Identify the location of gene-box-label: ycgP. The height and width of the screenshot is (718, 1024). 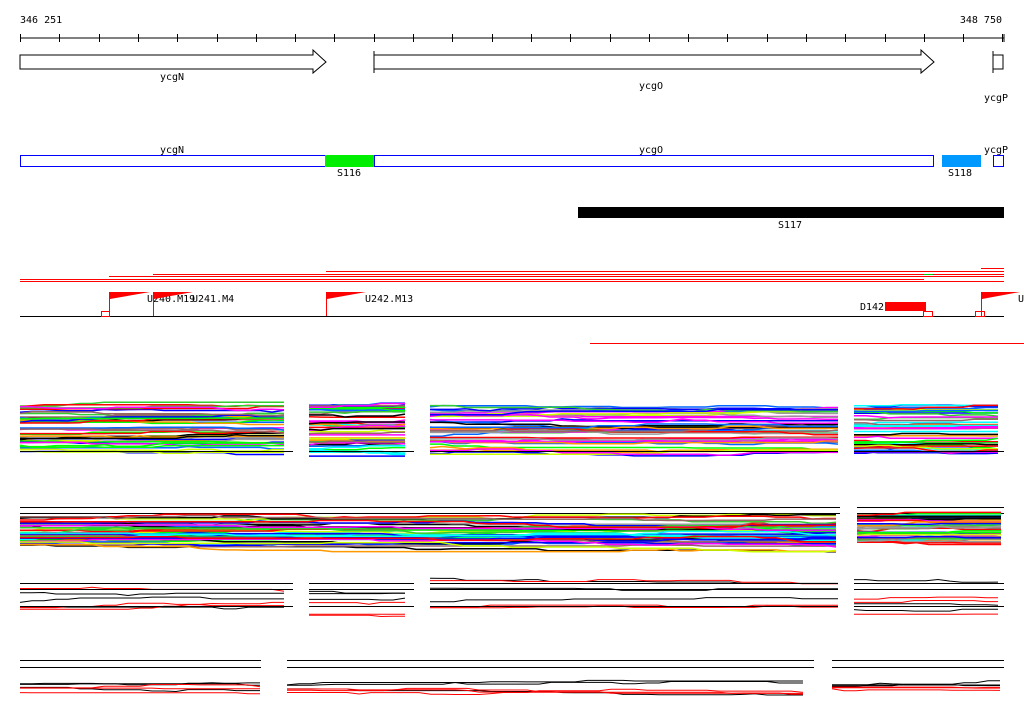
(996, 150).